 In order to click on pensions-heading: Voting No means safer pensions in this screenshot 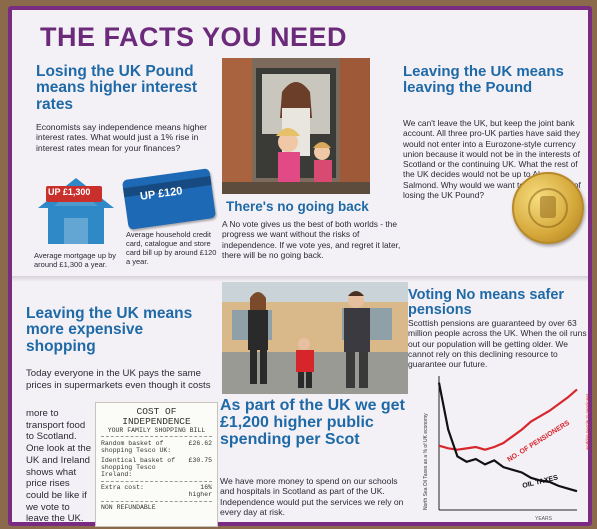, I will do `click(486, 303)`.